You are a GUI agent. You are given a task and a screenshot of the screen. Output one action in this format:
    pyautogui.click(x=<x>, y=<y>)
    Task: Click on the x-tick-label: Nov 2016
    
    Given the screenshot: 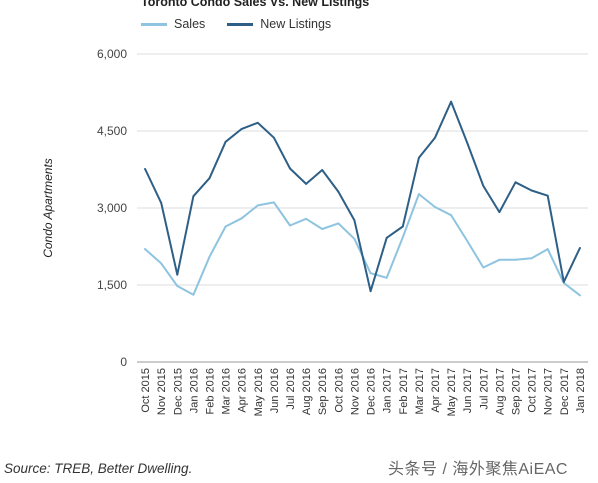 What is the action you would take?
    pyautogui.click(x=355, y=391)
    